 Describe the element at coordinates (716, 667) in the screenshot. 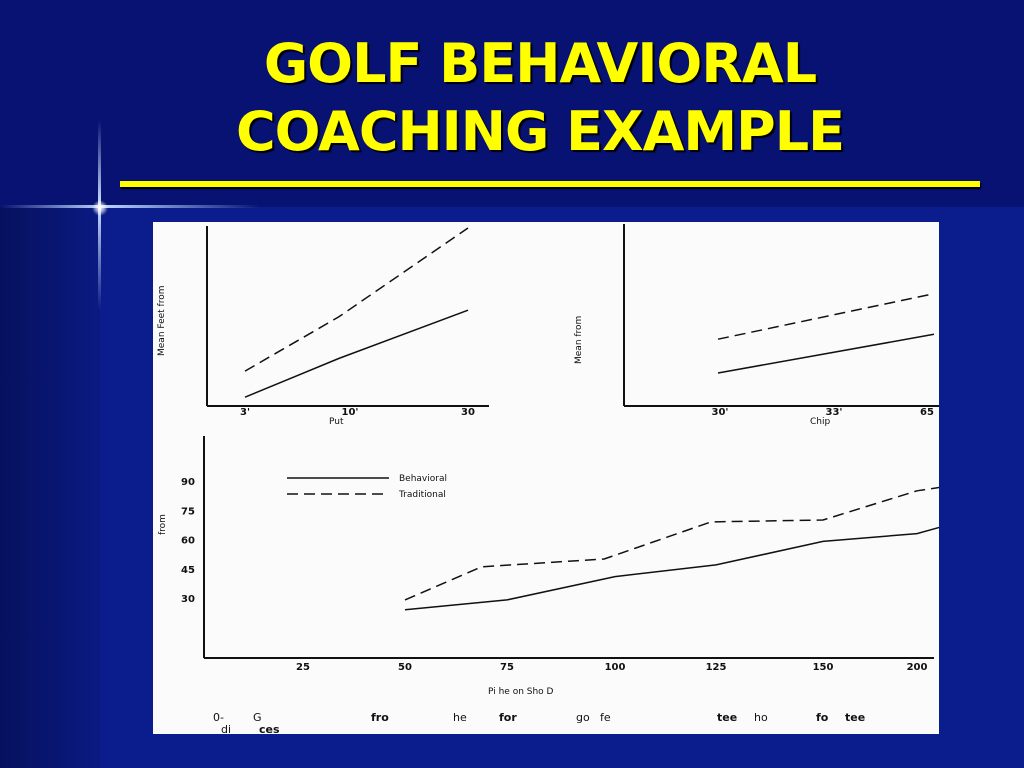

I see `pitch-x-tick-4: 125` at that location.